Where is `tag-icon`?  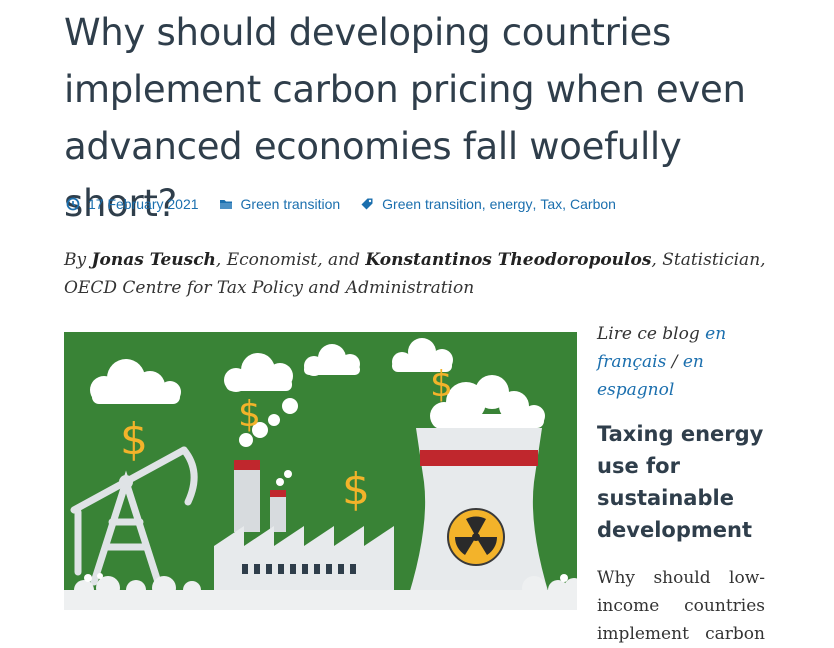
tag-icon is located at coordinates (367, 204).